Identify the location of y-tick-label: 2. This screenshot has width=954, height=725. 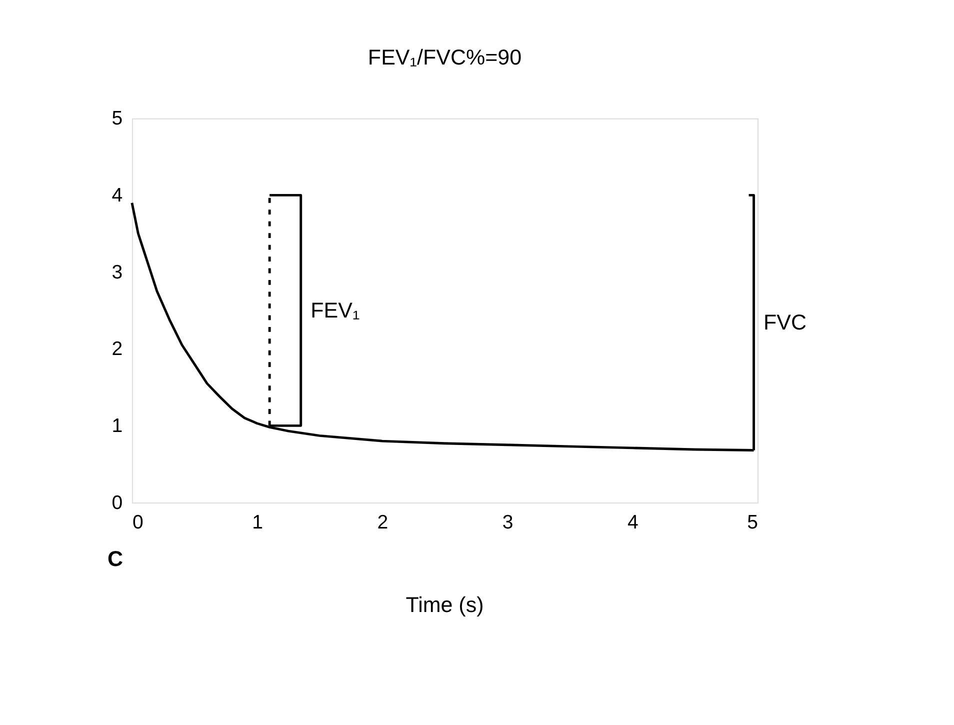
(117, 349).